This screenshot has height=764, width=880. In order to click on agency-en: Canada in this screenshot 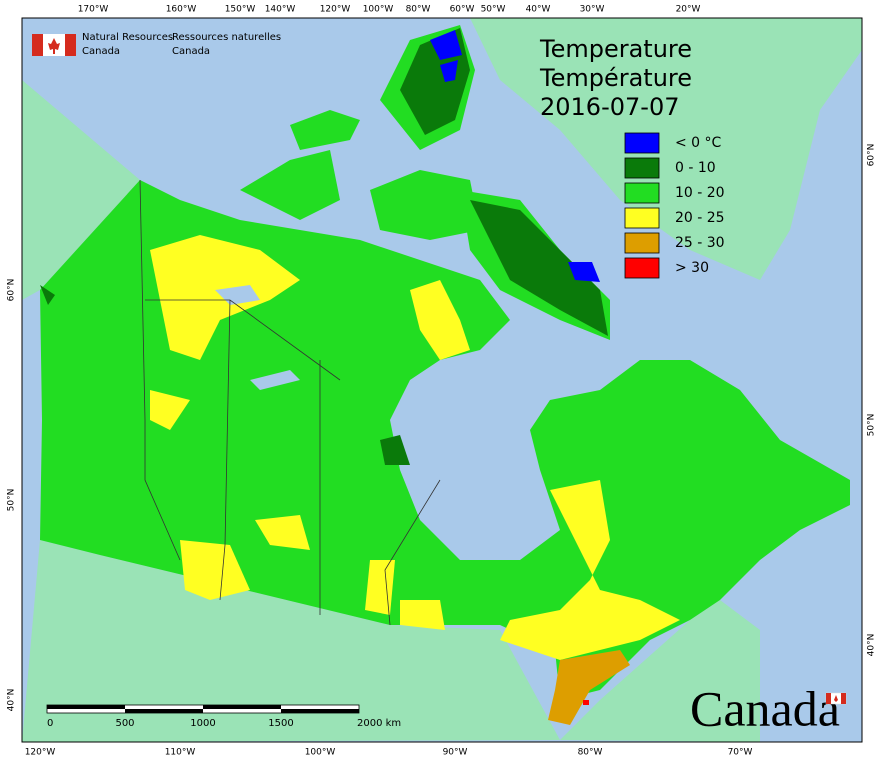, I will do `click(101, 51)`.